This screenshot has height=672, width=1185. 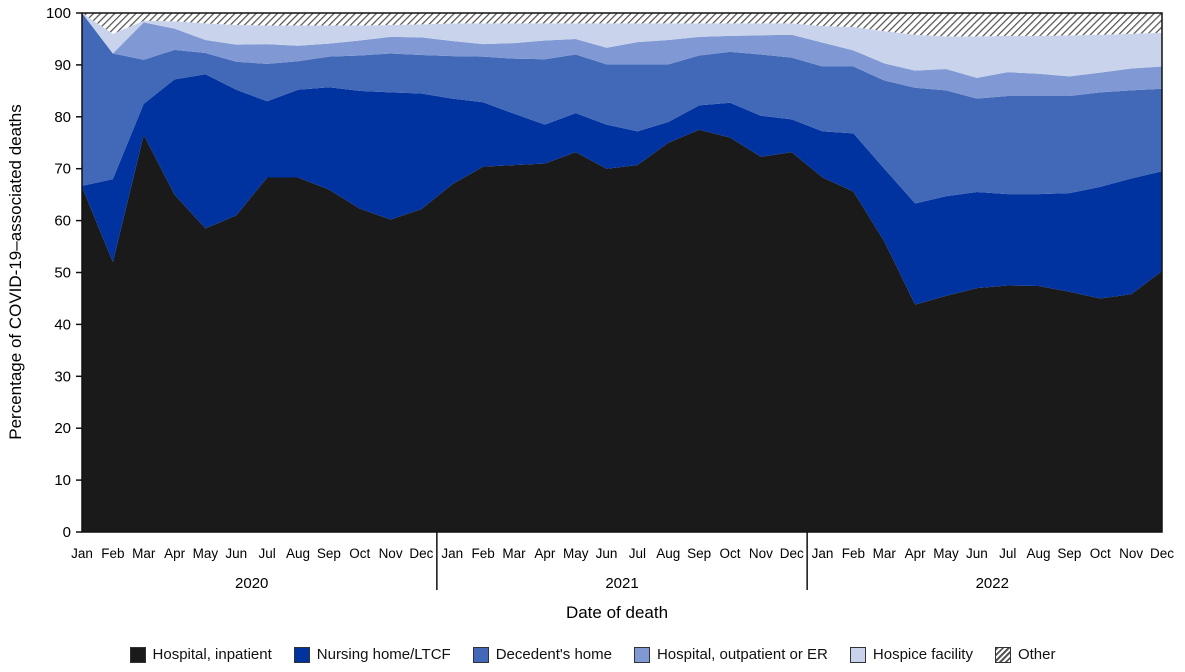 I want to click on legend-item-hospital-outpatient-or-er: Hospital, outpatient or ER, so click(x=730, y=654).